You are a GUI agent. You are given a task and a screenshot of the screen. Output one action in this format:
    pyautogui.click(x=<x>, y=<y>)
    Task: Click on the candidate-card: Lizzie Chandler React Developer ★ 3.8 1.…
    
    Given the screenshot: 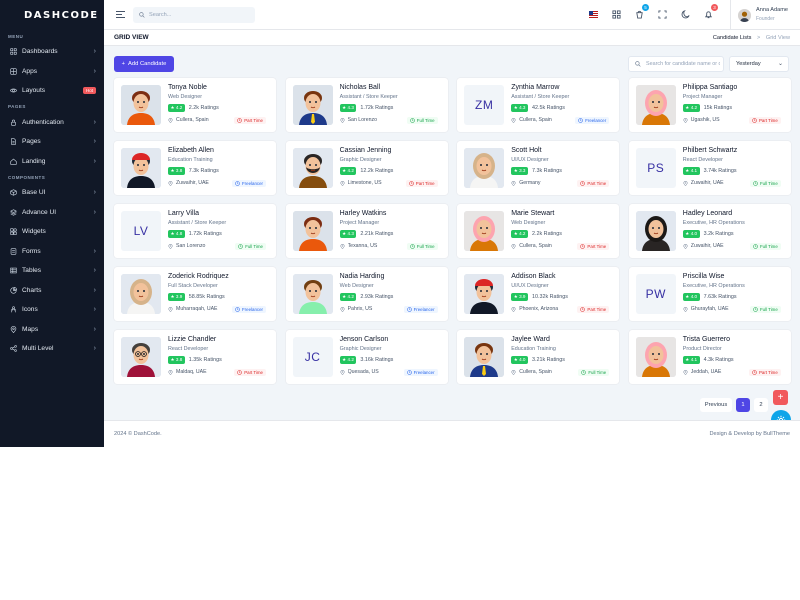 What is the action you would take?
    pyautogui.click(x=195, y=357)
    